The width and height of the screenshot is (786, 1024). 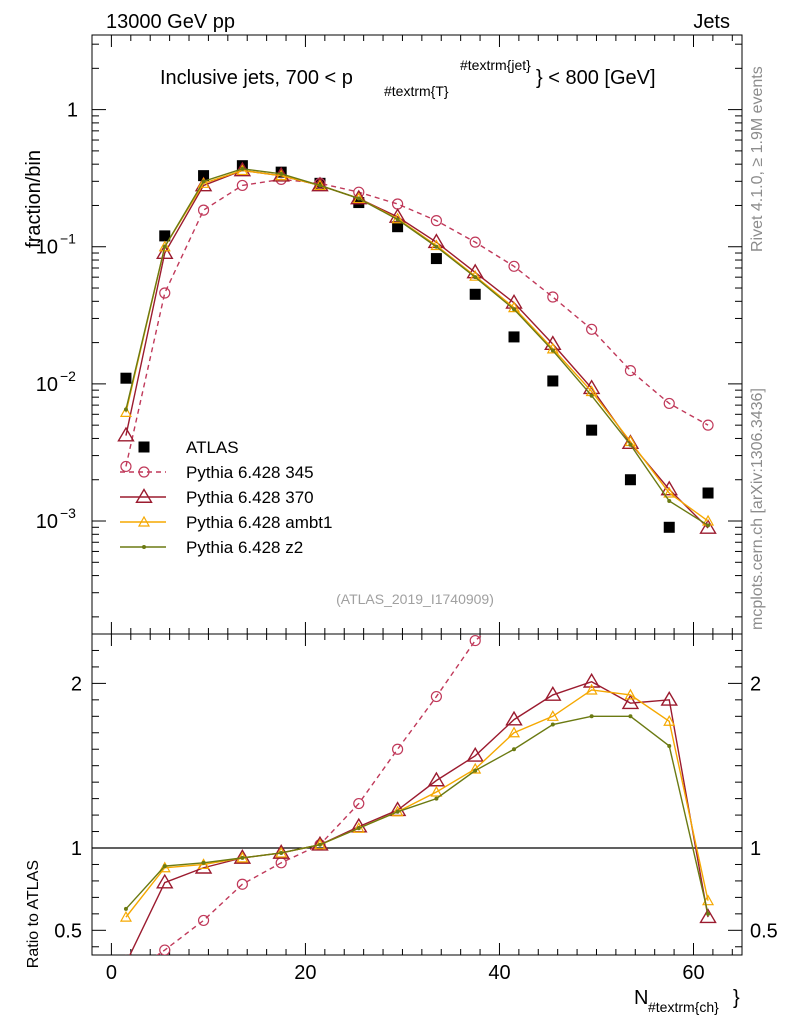 I want to click on ratio-y-tick-label: 0.5, so click(x=68, y=931).